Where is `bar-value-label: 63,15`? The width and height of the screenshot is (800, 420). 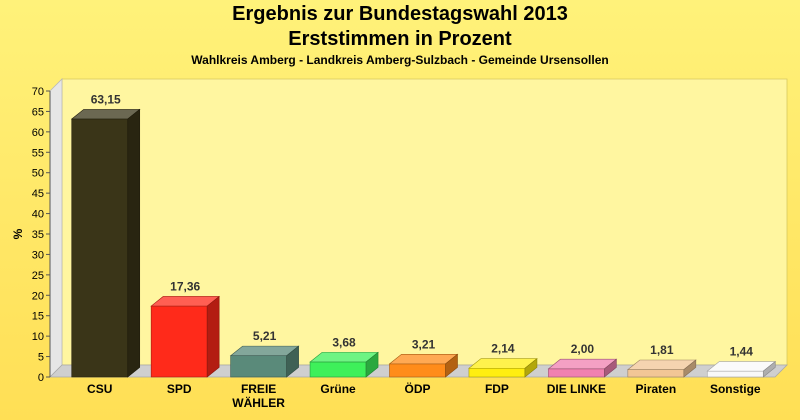 bar-value-label: 63,15 is located at coordinates (106, 99).